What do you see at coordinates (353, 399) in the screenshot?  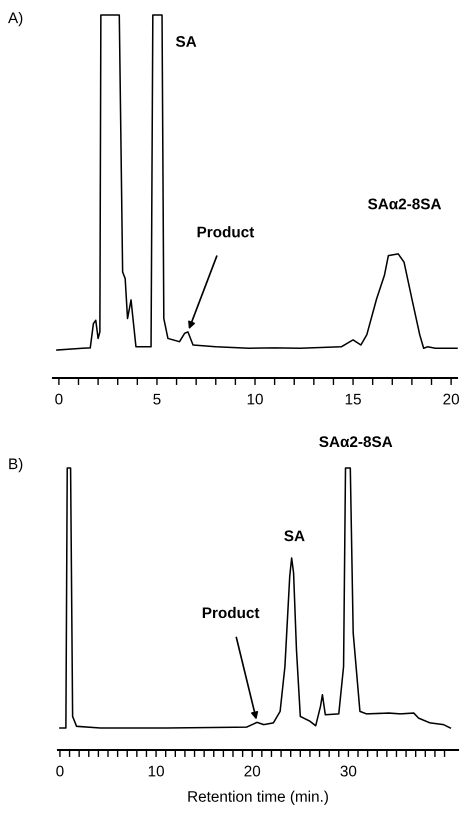 I see `x-tick-label: 15` at bounding box center [353, 399].